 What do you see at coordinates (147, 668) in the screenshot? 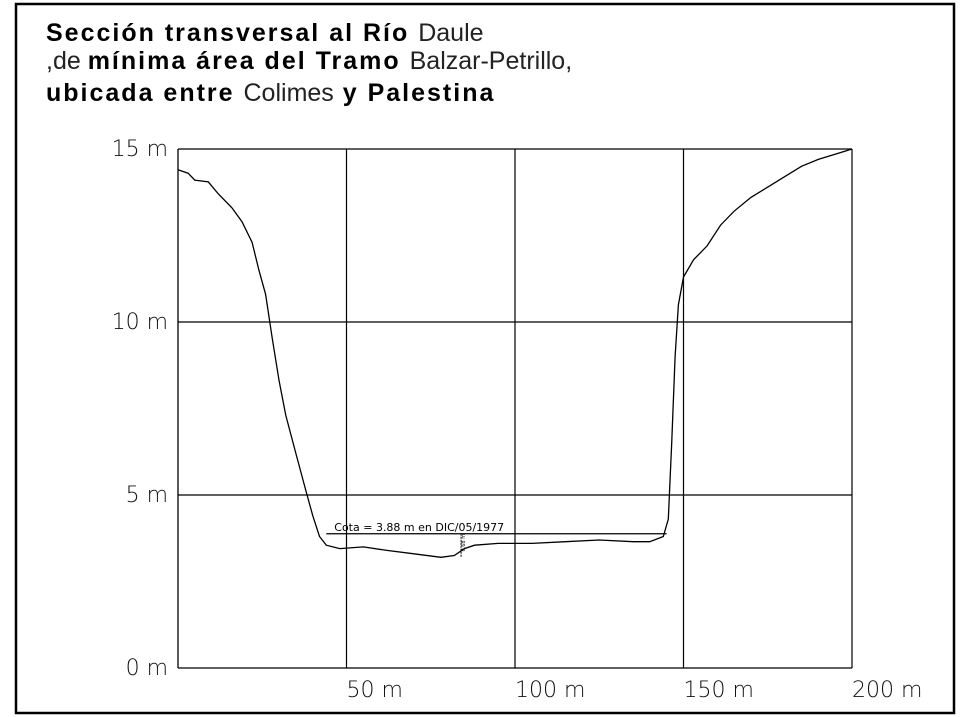
I see `y-tick-label-0: 0 m` at bounding box center [147, 668].